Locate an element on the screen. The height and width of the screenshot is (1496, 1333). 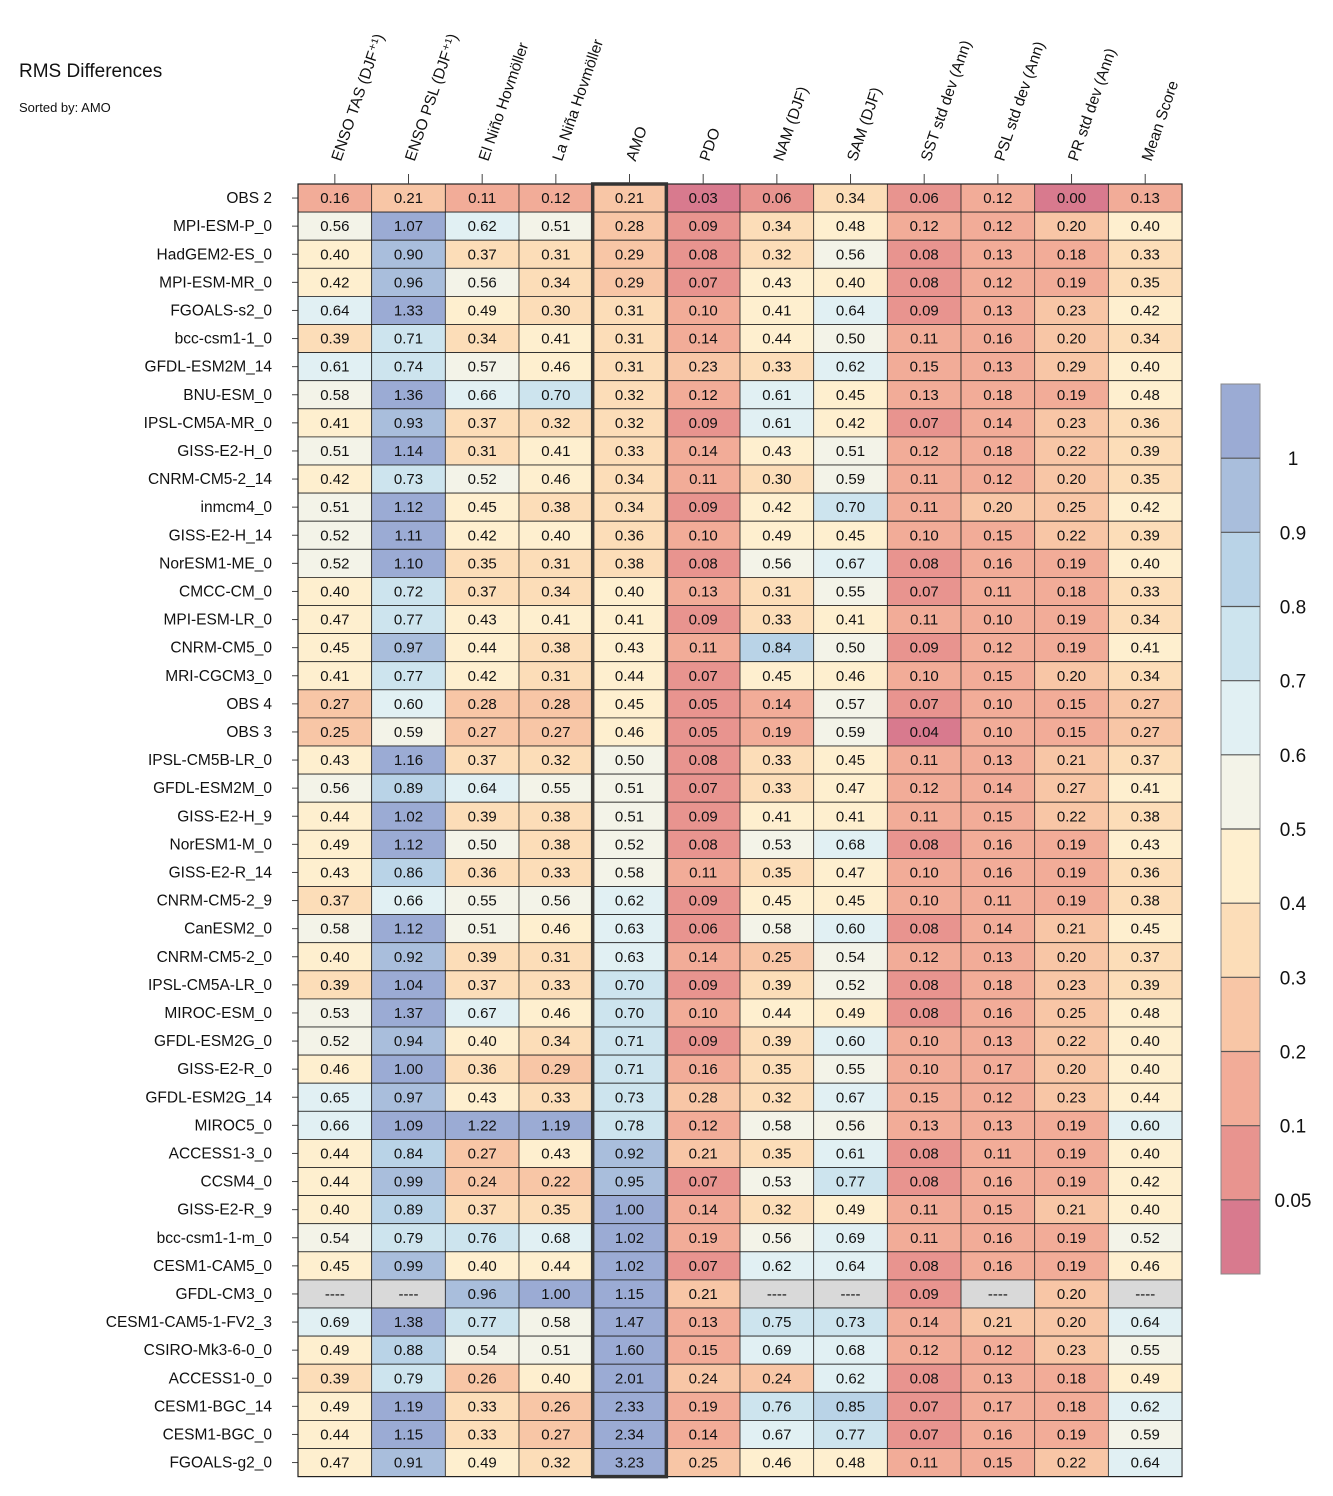
cell-value: 0.99 is located at coordinates (408, 1266).